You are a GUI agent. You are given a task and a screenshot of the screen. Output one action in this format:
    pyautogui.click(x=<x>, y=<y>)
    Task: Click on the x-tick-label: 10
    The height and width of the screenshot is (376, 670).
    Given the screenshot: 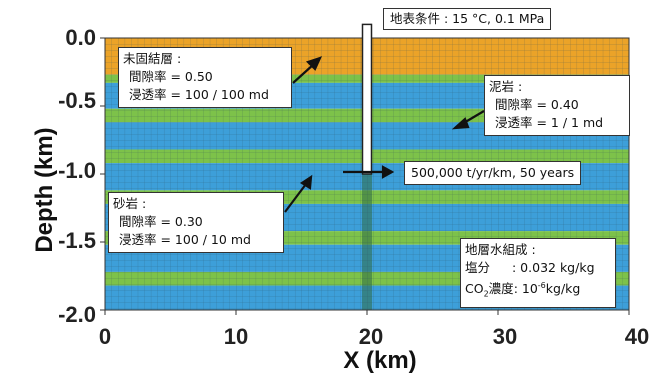 What is the action you would take?
    pyautogui.click(x=236, y=336)
    